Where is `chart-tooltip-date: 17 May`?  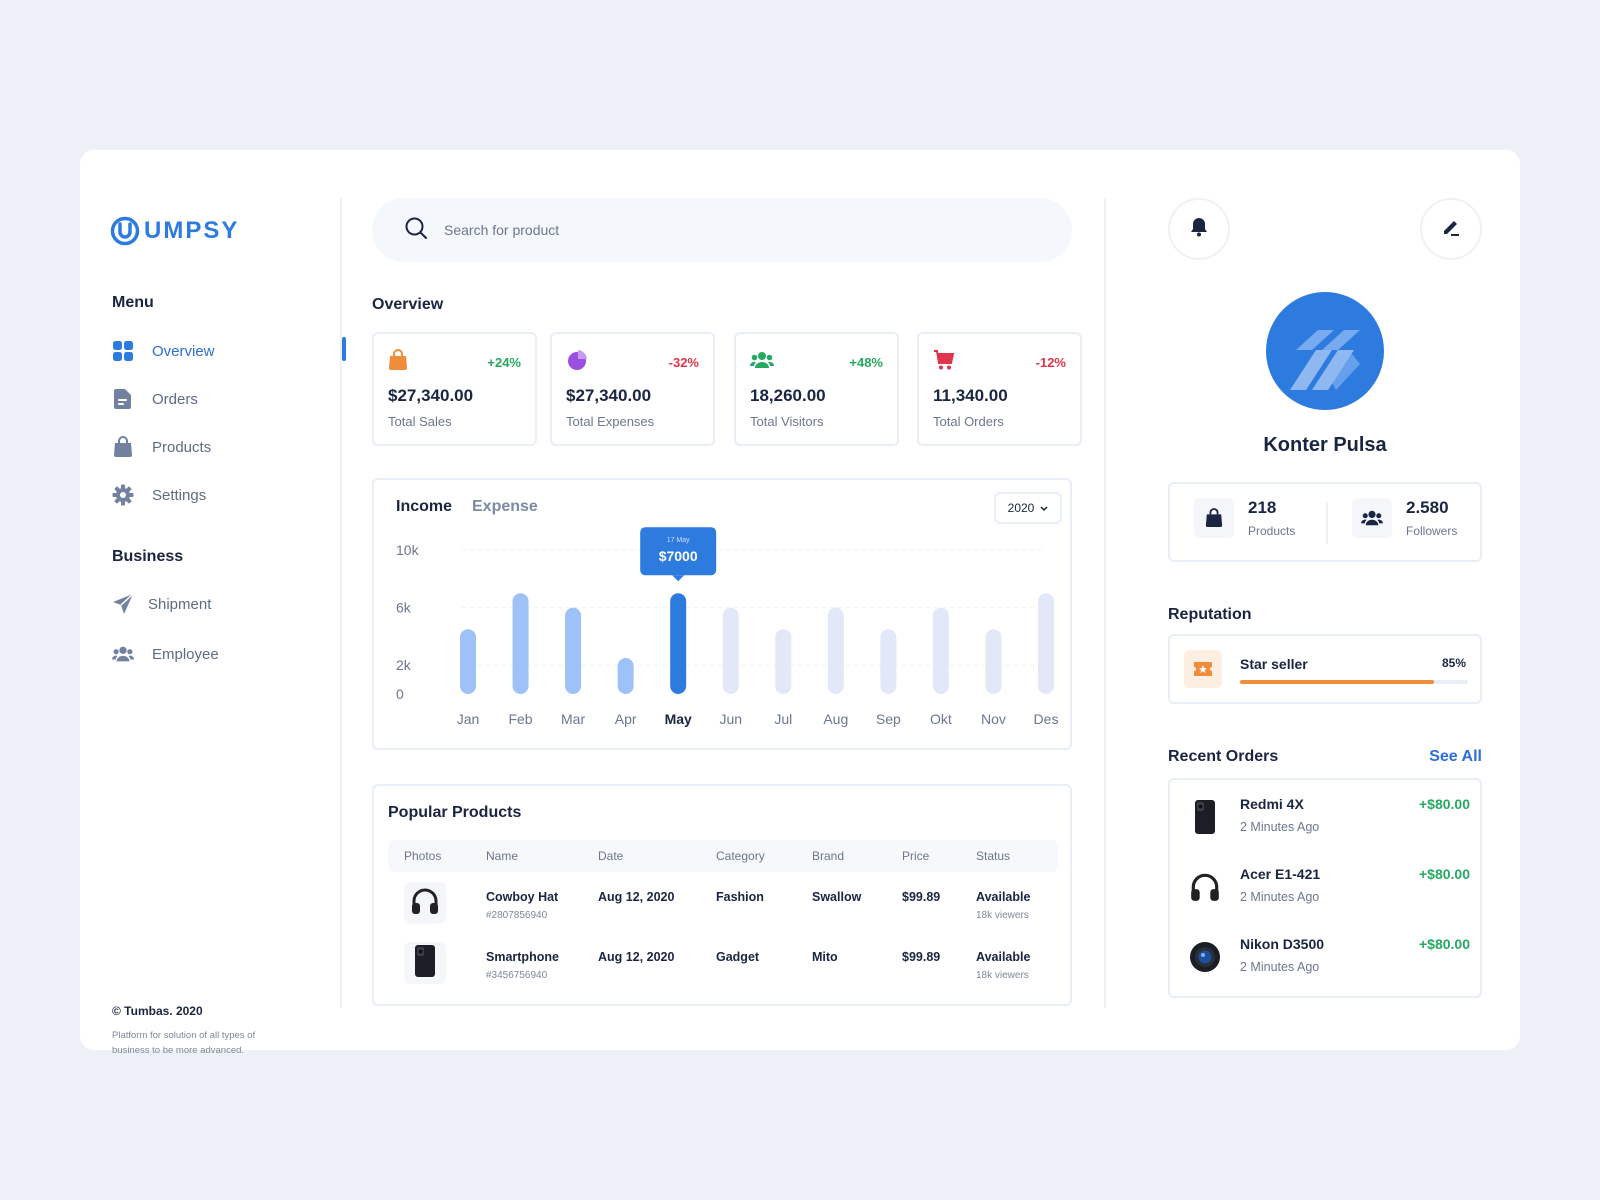 chart-tooltip-date: 17 May is located at coordinates (678, 540).